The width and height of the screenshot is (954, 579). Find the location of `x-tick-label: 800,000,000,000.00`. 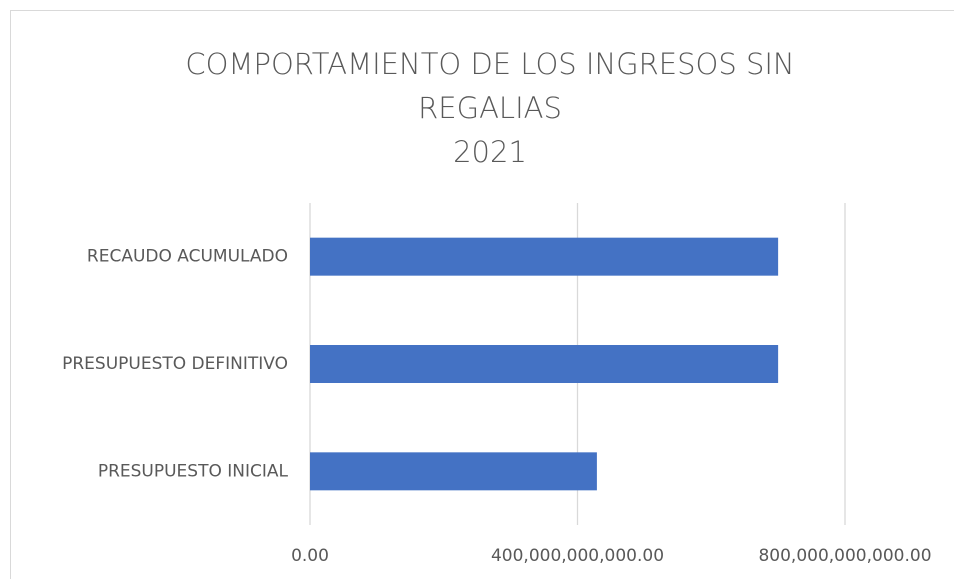

x-tick-label: 800,000,000,000.00 is located at coordinates (844, 556).